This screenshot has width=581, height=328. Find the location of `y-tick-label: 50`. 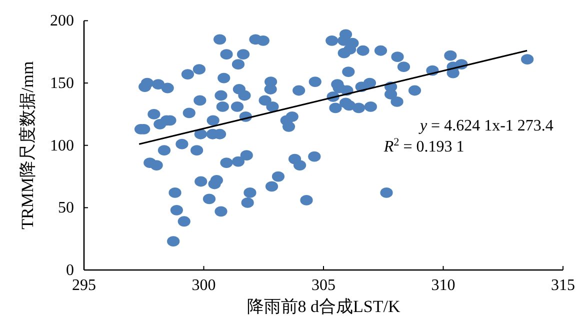

y-tick-label: 50 is located at coordinates (66, 208).